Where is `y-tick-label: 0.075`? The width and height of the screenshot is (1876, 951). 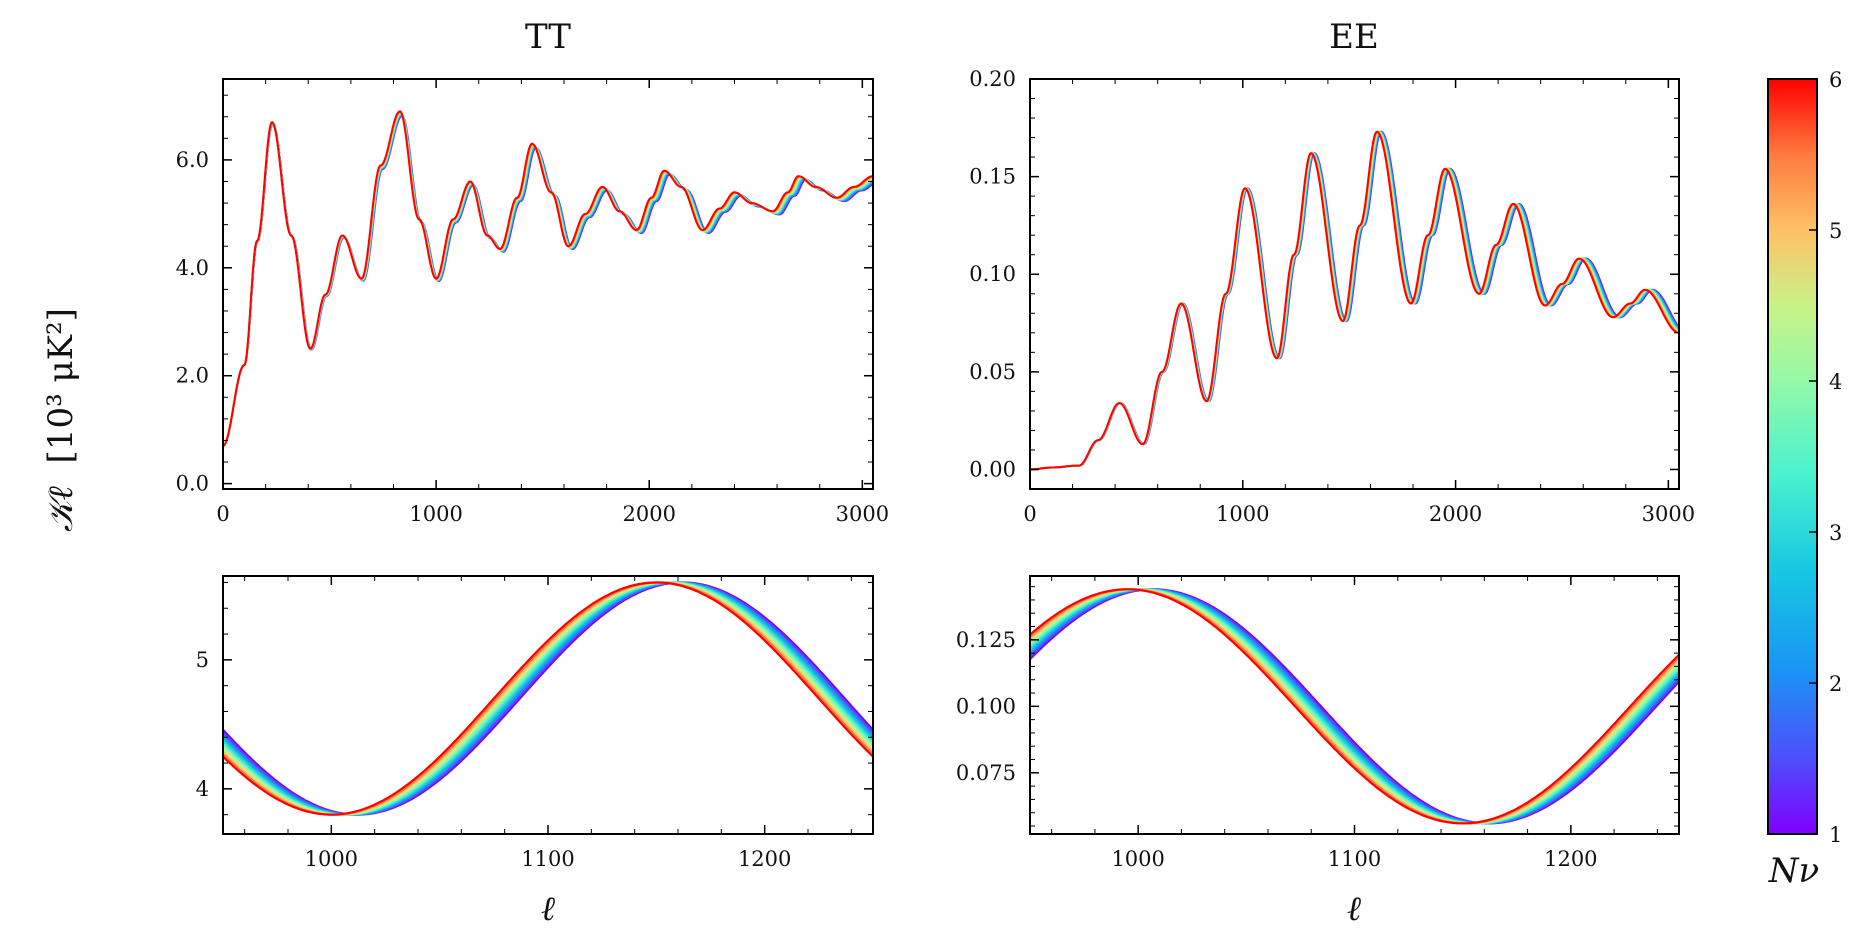 y-tick-label: 0.075 is located at coordinates (986, 773).